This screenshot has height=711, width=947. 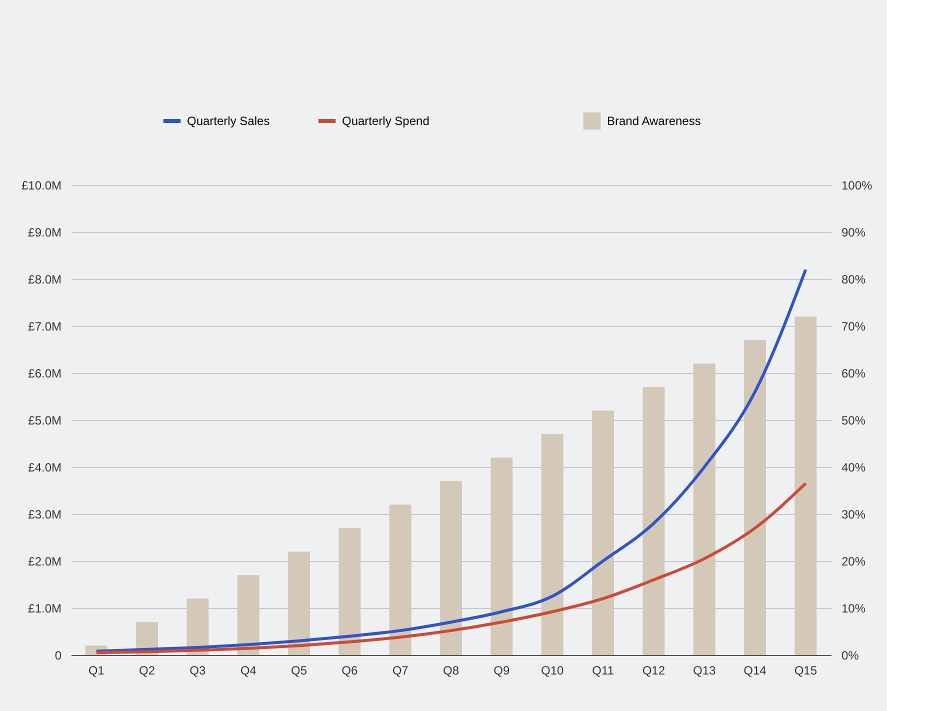 I want to click on y2-tick-label: 10%, so click(x=854, y=609).